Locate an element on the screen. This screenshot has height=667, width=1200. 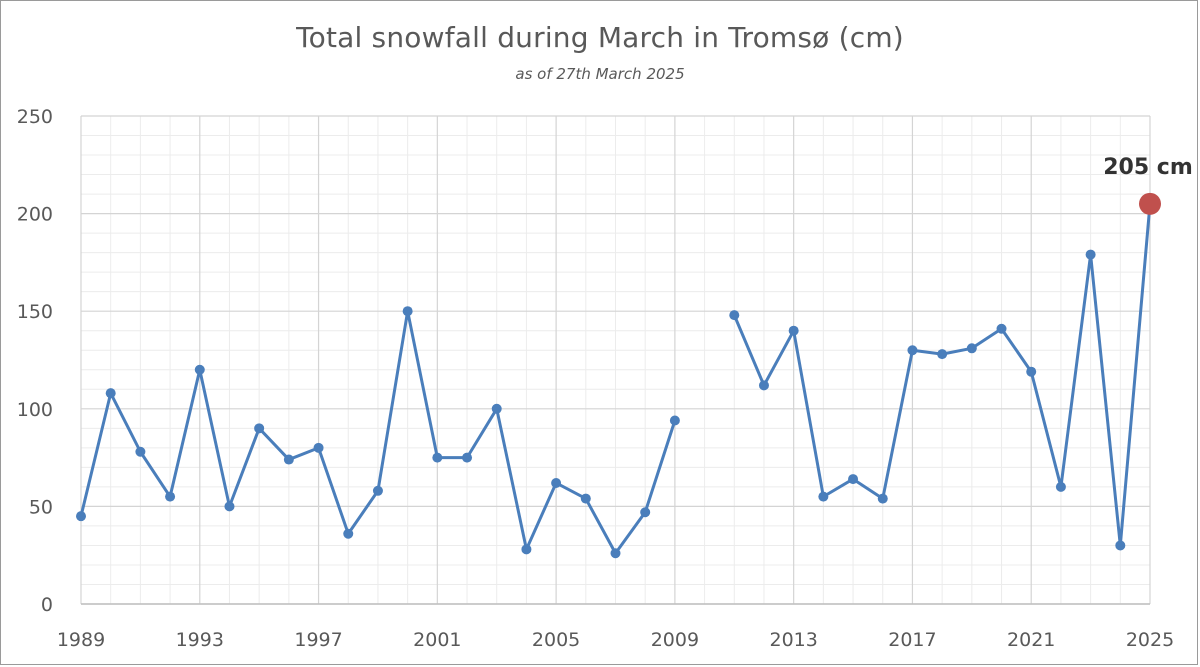
x-tick-label: 2009 is located at coordinates (675, 640).